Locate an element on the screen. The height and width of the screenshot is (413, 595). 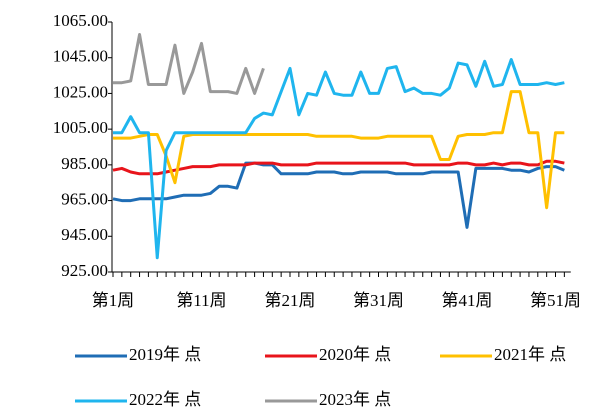
y-tick-label: 945.00 is located at coordinates (84, 234).